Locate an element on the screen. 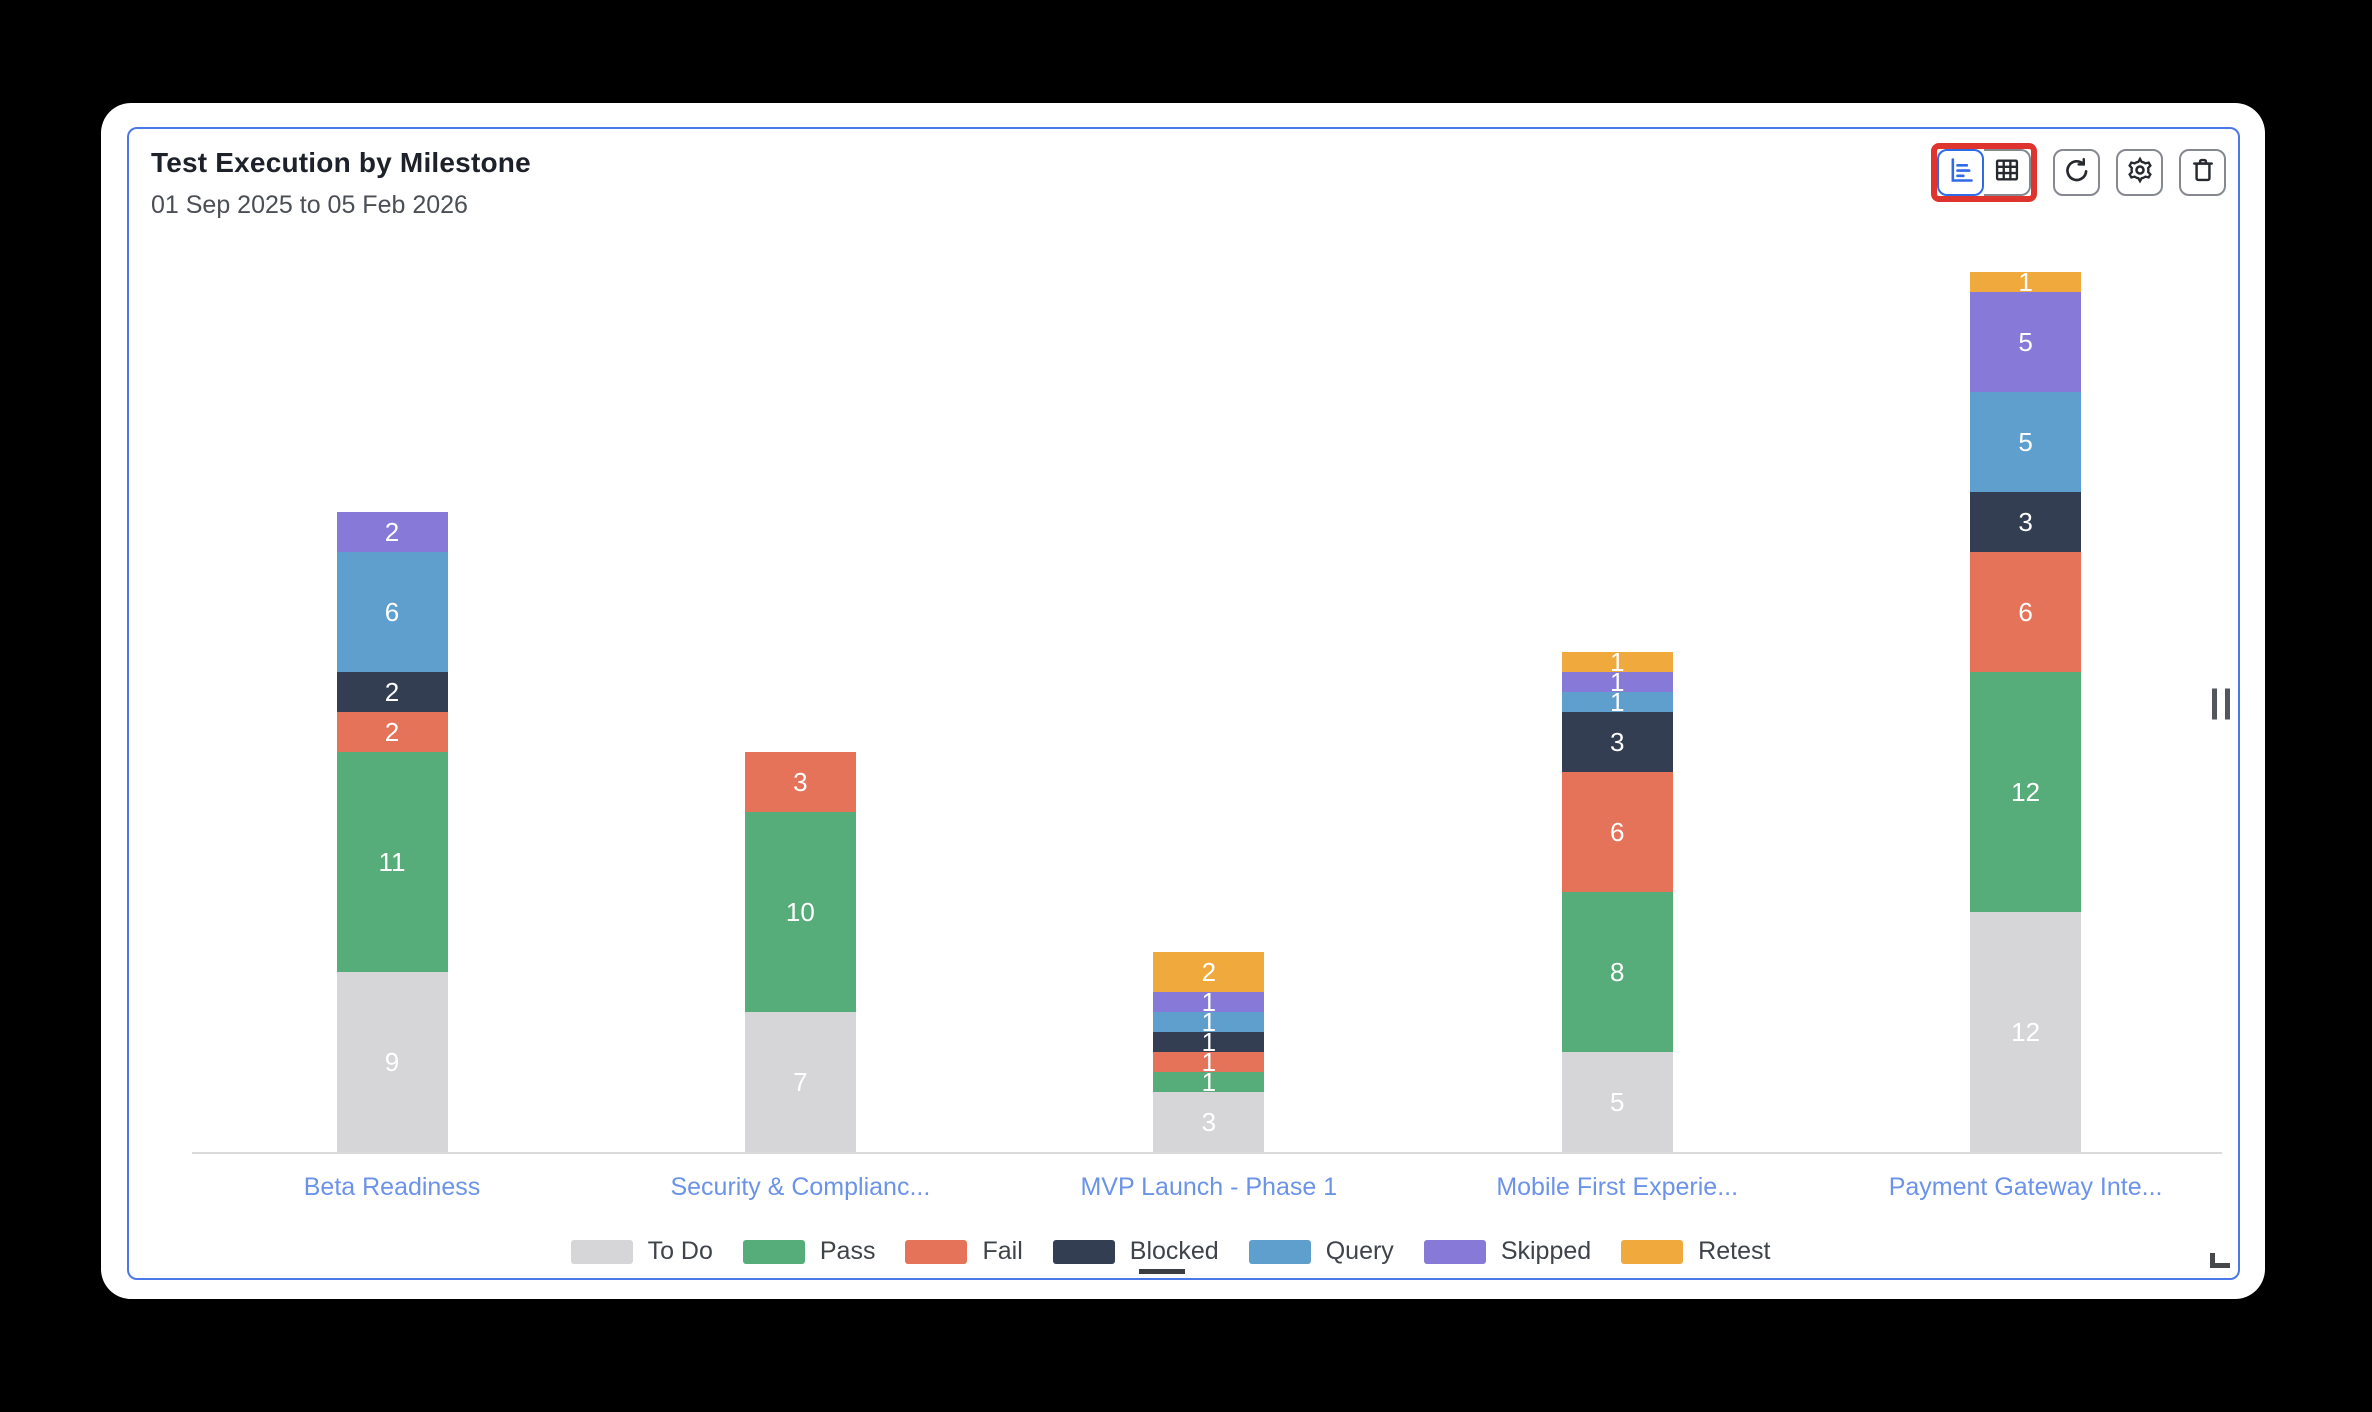 The height and width of the screenshot is (1412, 2372). legend-swatch-retest is located at coordinates (1652, 1251).